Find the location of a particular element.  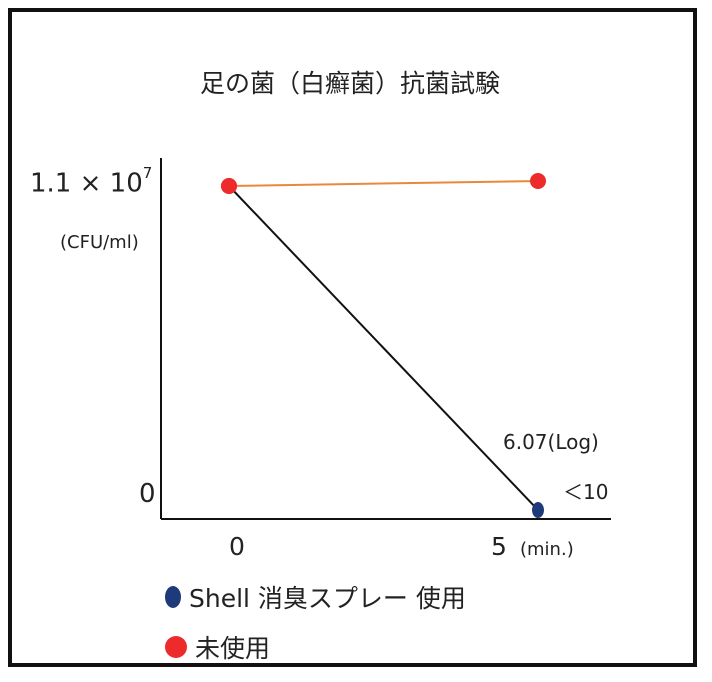

y-unit-label: (CFU/ml) is located at coordinates (99, 242).